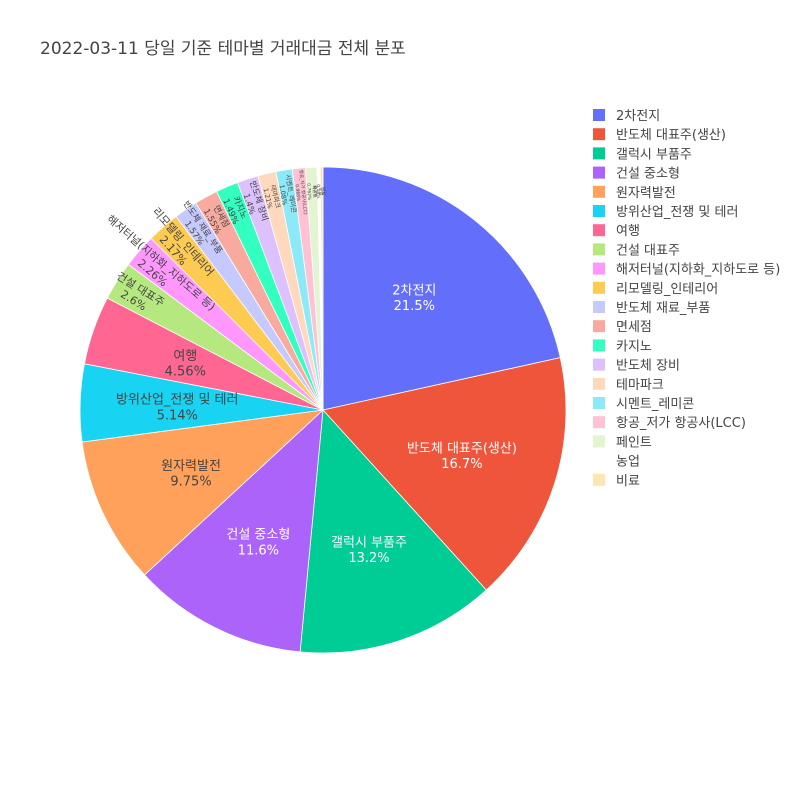 The image size is (800, 800). I want to click on slice-percent-label: 16.7%, so click(461, 464).